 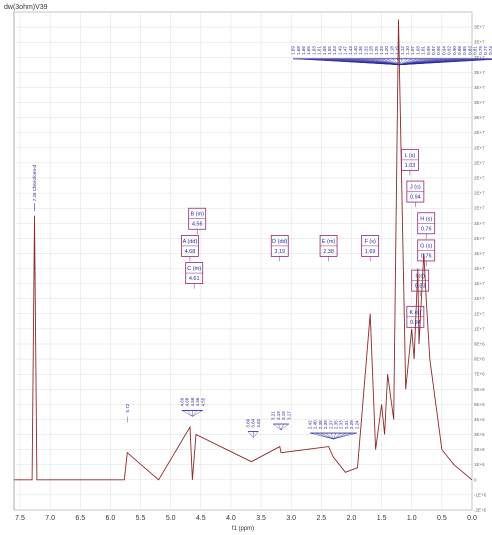 I want to click on peak-label: 4.68, so click(x=187, y=401).